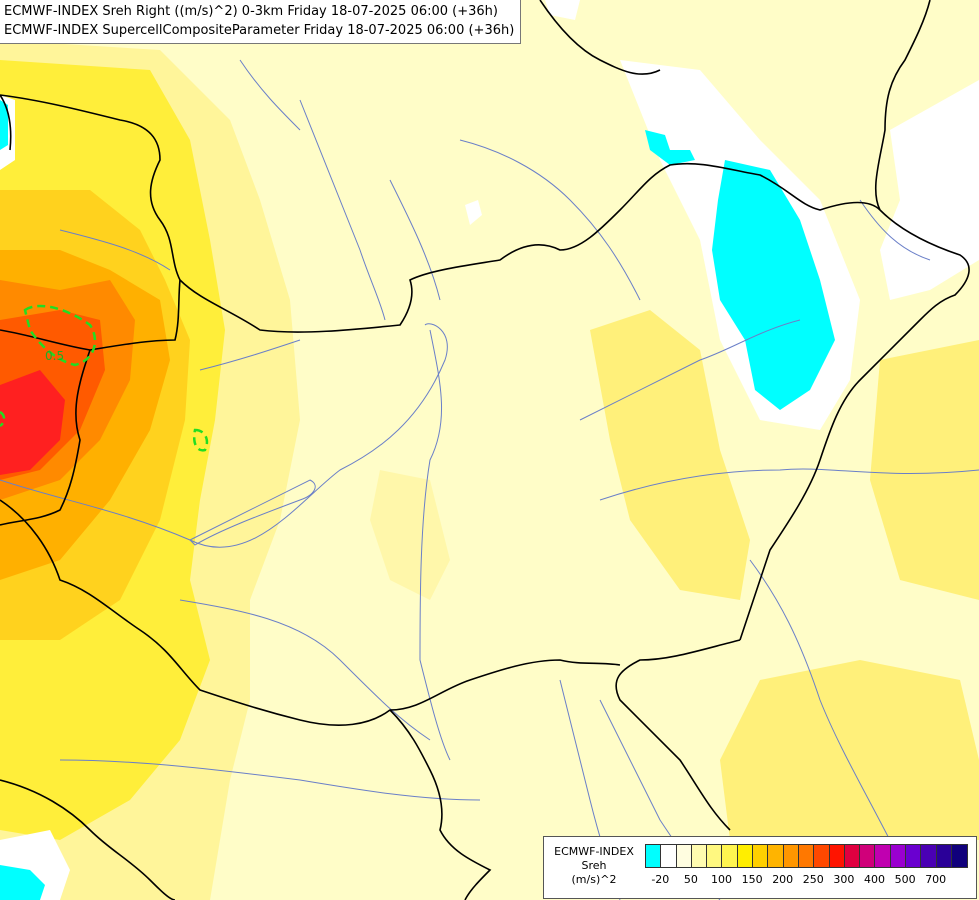 This screenshot has height=900, width=979. I want to click on legend-title-line-2: Sreh, so click(594, 865).